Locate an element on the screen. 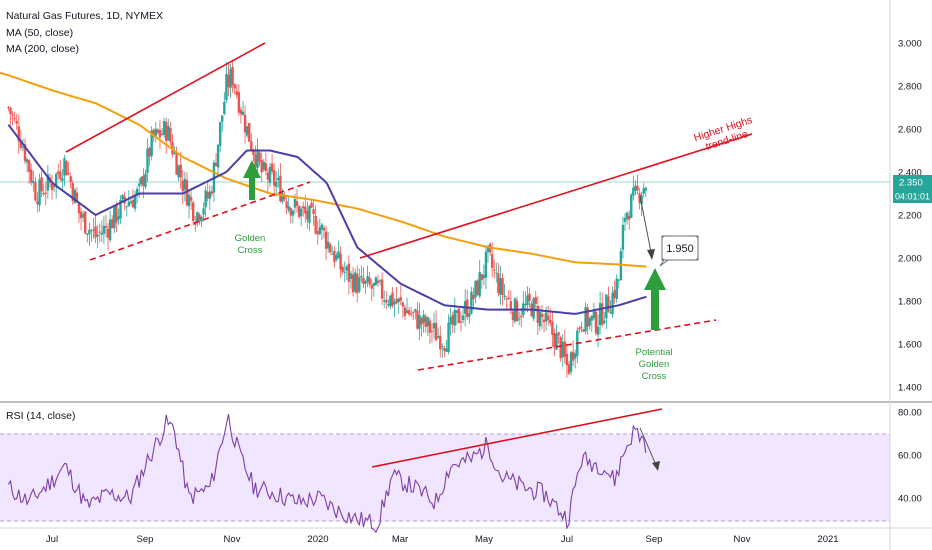 The width and height of the screenshot is (932, 550). legend-ma50: MA (50, close) is located at coordinates (40, 33).